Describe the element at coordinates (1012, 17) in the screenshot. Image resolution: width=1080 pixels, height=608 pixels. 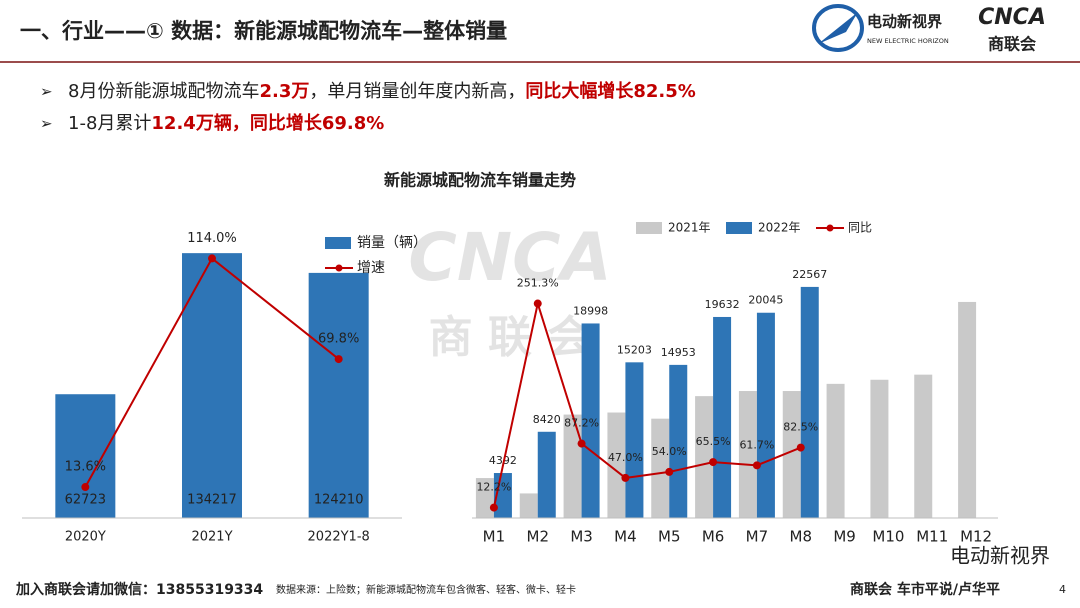
I see `logo-text: CNCA` at that location.